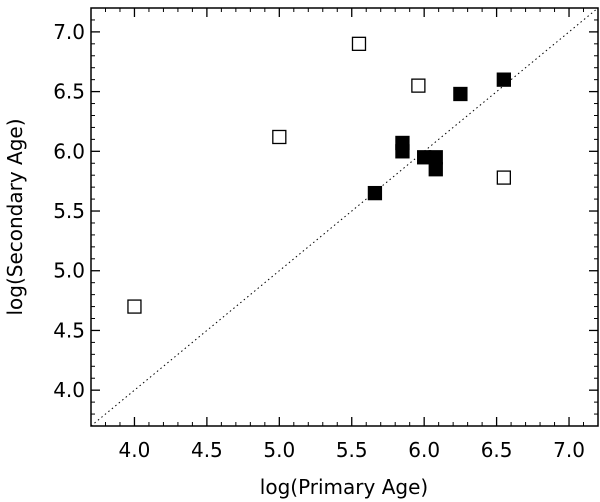  What do you see at coordinates (69, 92) in the screenshot?
I see `y-tick-label: 6.5` at bounding box center [69, 92].